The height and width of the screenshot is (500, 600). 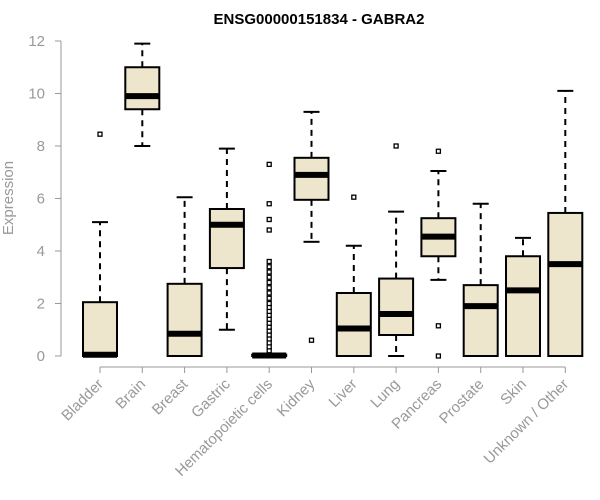 What do you see at coordinates (311, 226) in the screenshot?
I see `box-kidney` at bounding box center [311, 226].